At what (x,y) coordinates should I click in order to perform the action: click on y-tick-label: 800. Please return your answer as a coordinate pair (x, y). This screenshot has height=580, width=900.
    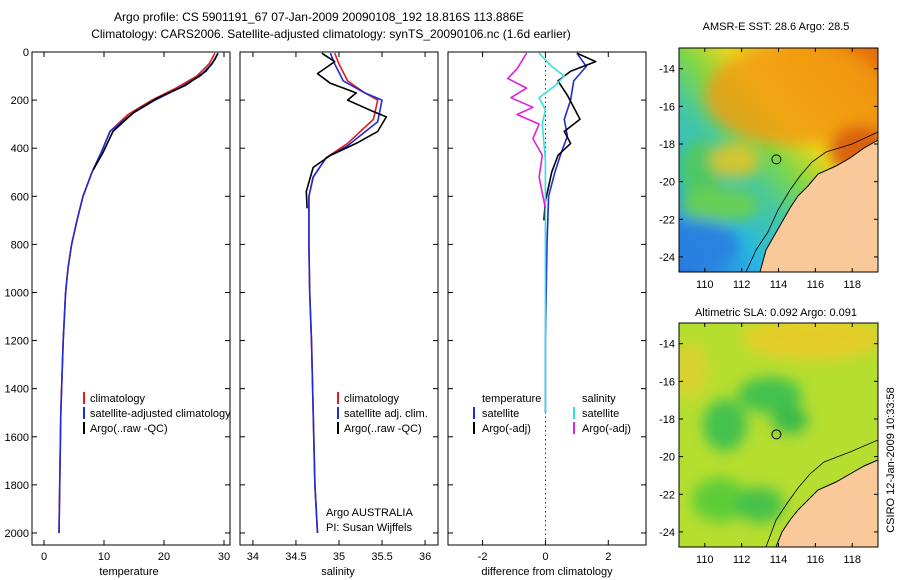
    Looking at the image, I should click on (20, 245).